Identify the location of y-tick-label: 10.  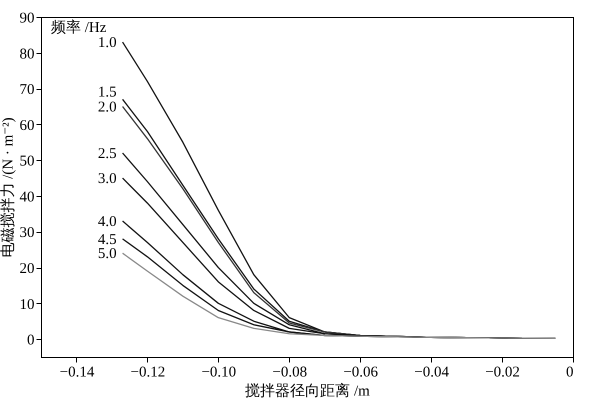
(27, 304).